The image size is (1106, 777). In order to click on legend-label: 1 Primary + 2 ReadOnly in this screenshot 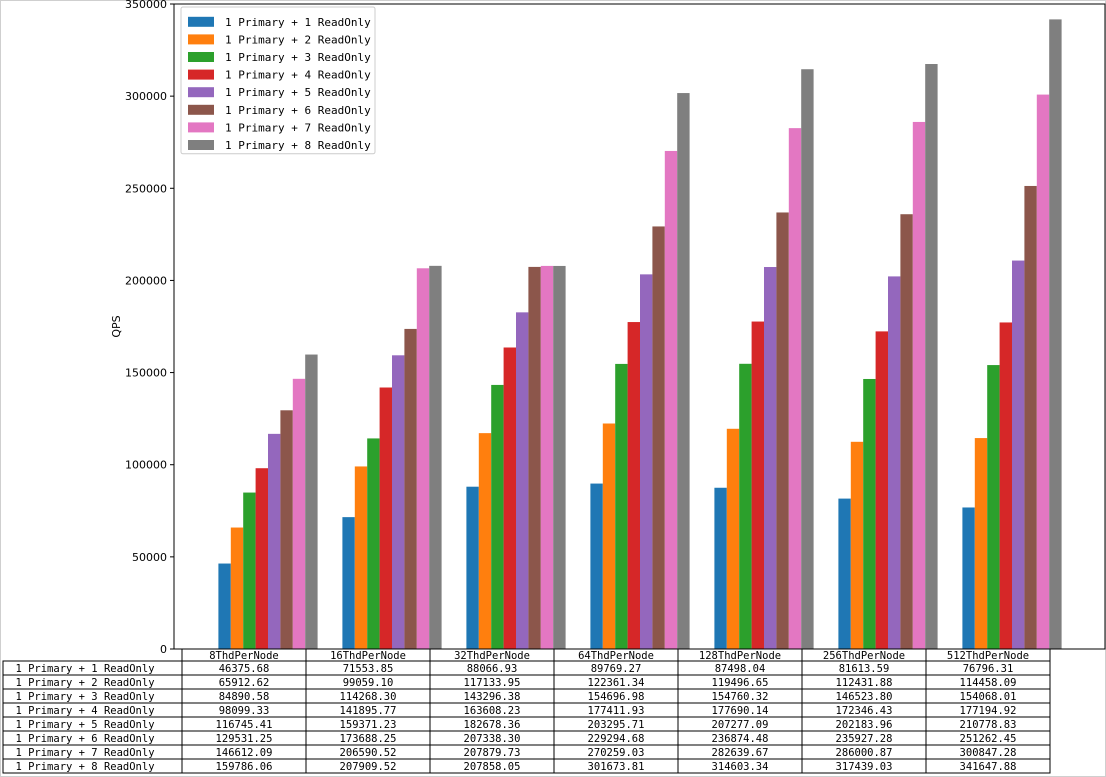, I will do `click(298, 39)`.